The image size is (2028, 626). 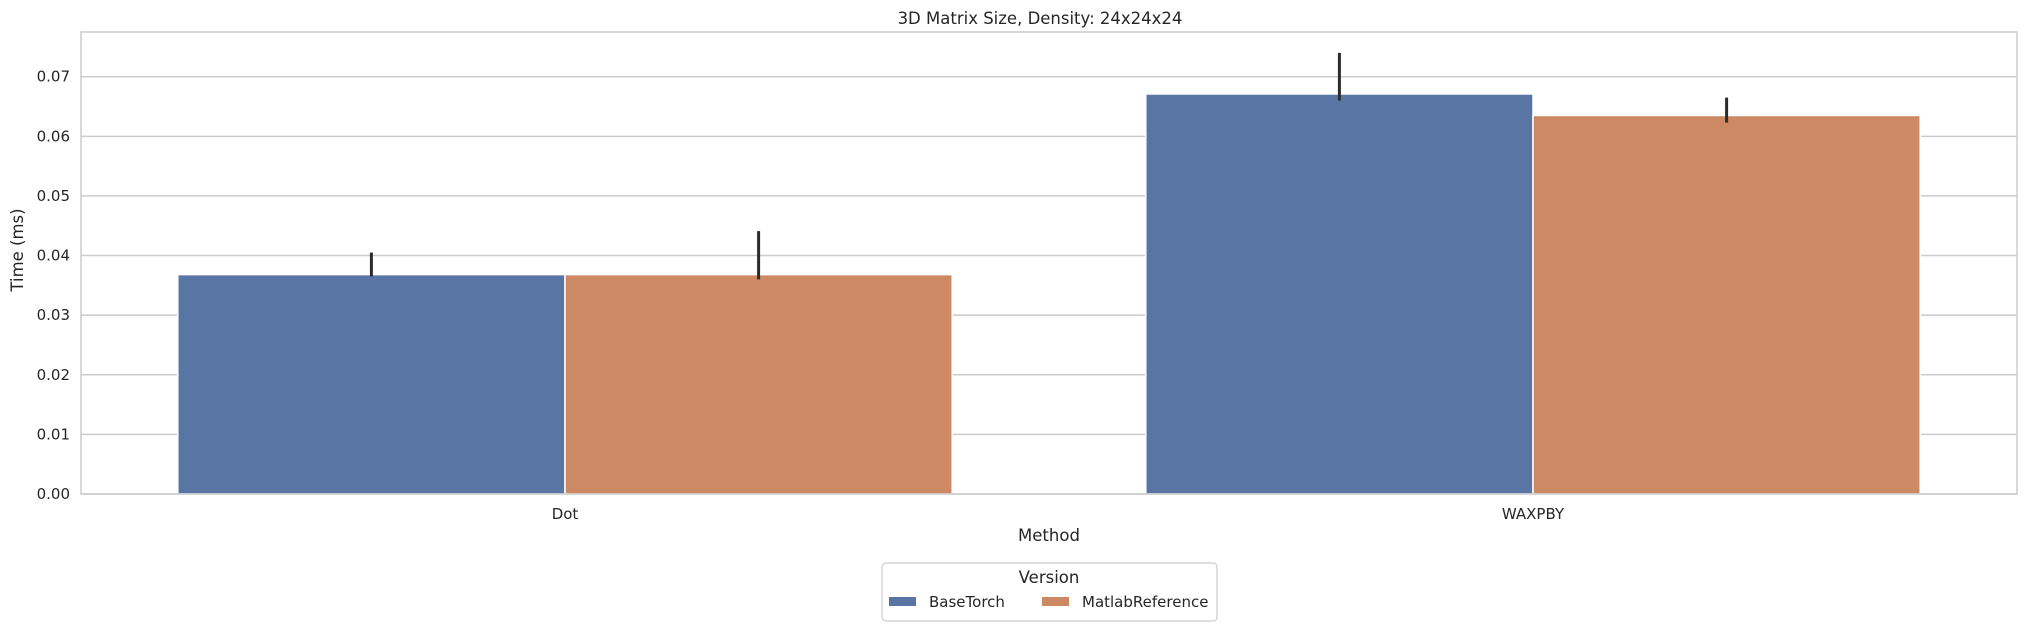 I want to click on y-tick-labels: 0.00 0.01 0.02 0.03 0.04 0.05 0.06 0.07, so click(x=53, y=285).